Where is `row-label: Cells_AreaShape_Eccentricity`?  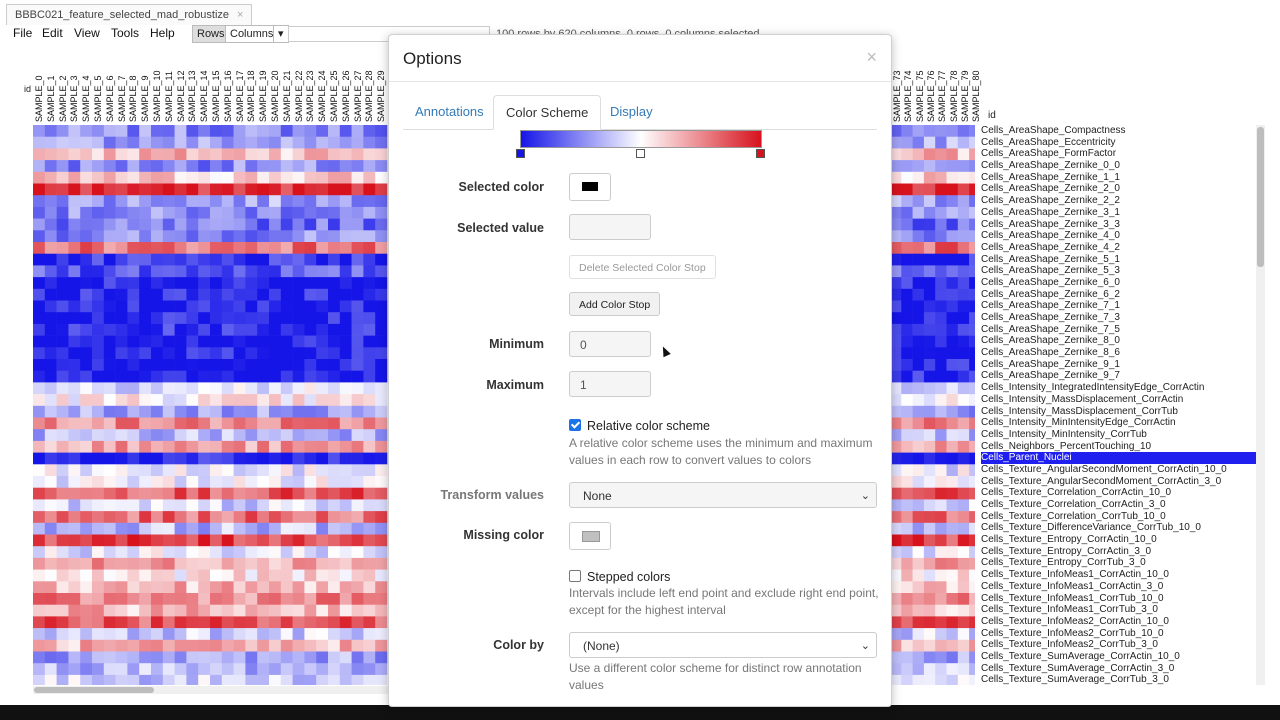
row-label: Cells_AreaShape_Eccentricity is located at coordinates (1048, 142).